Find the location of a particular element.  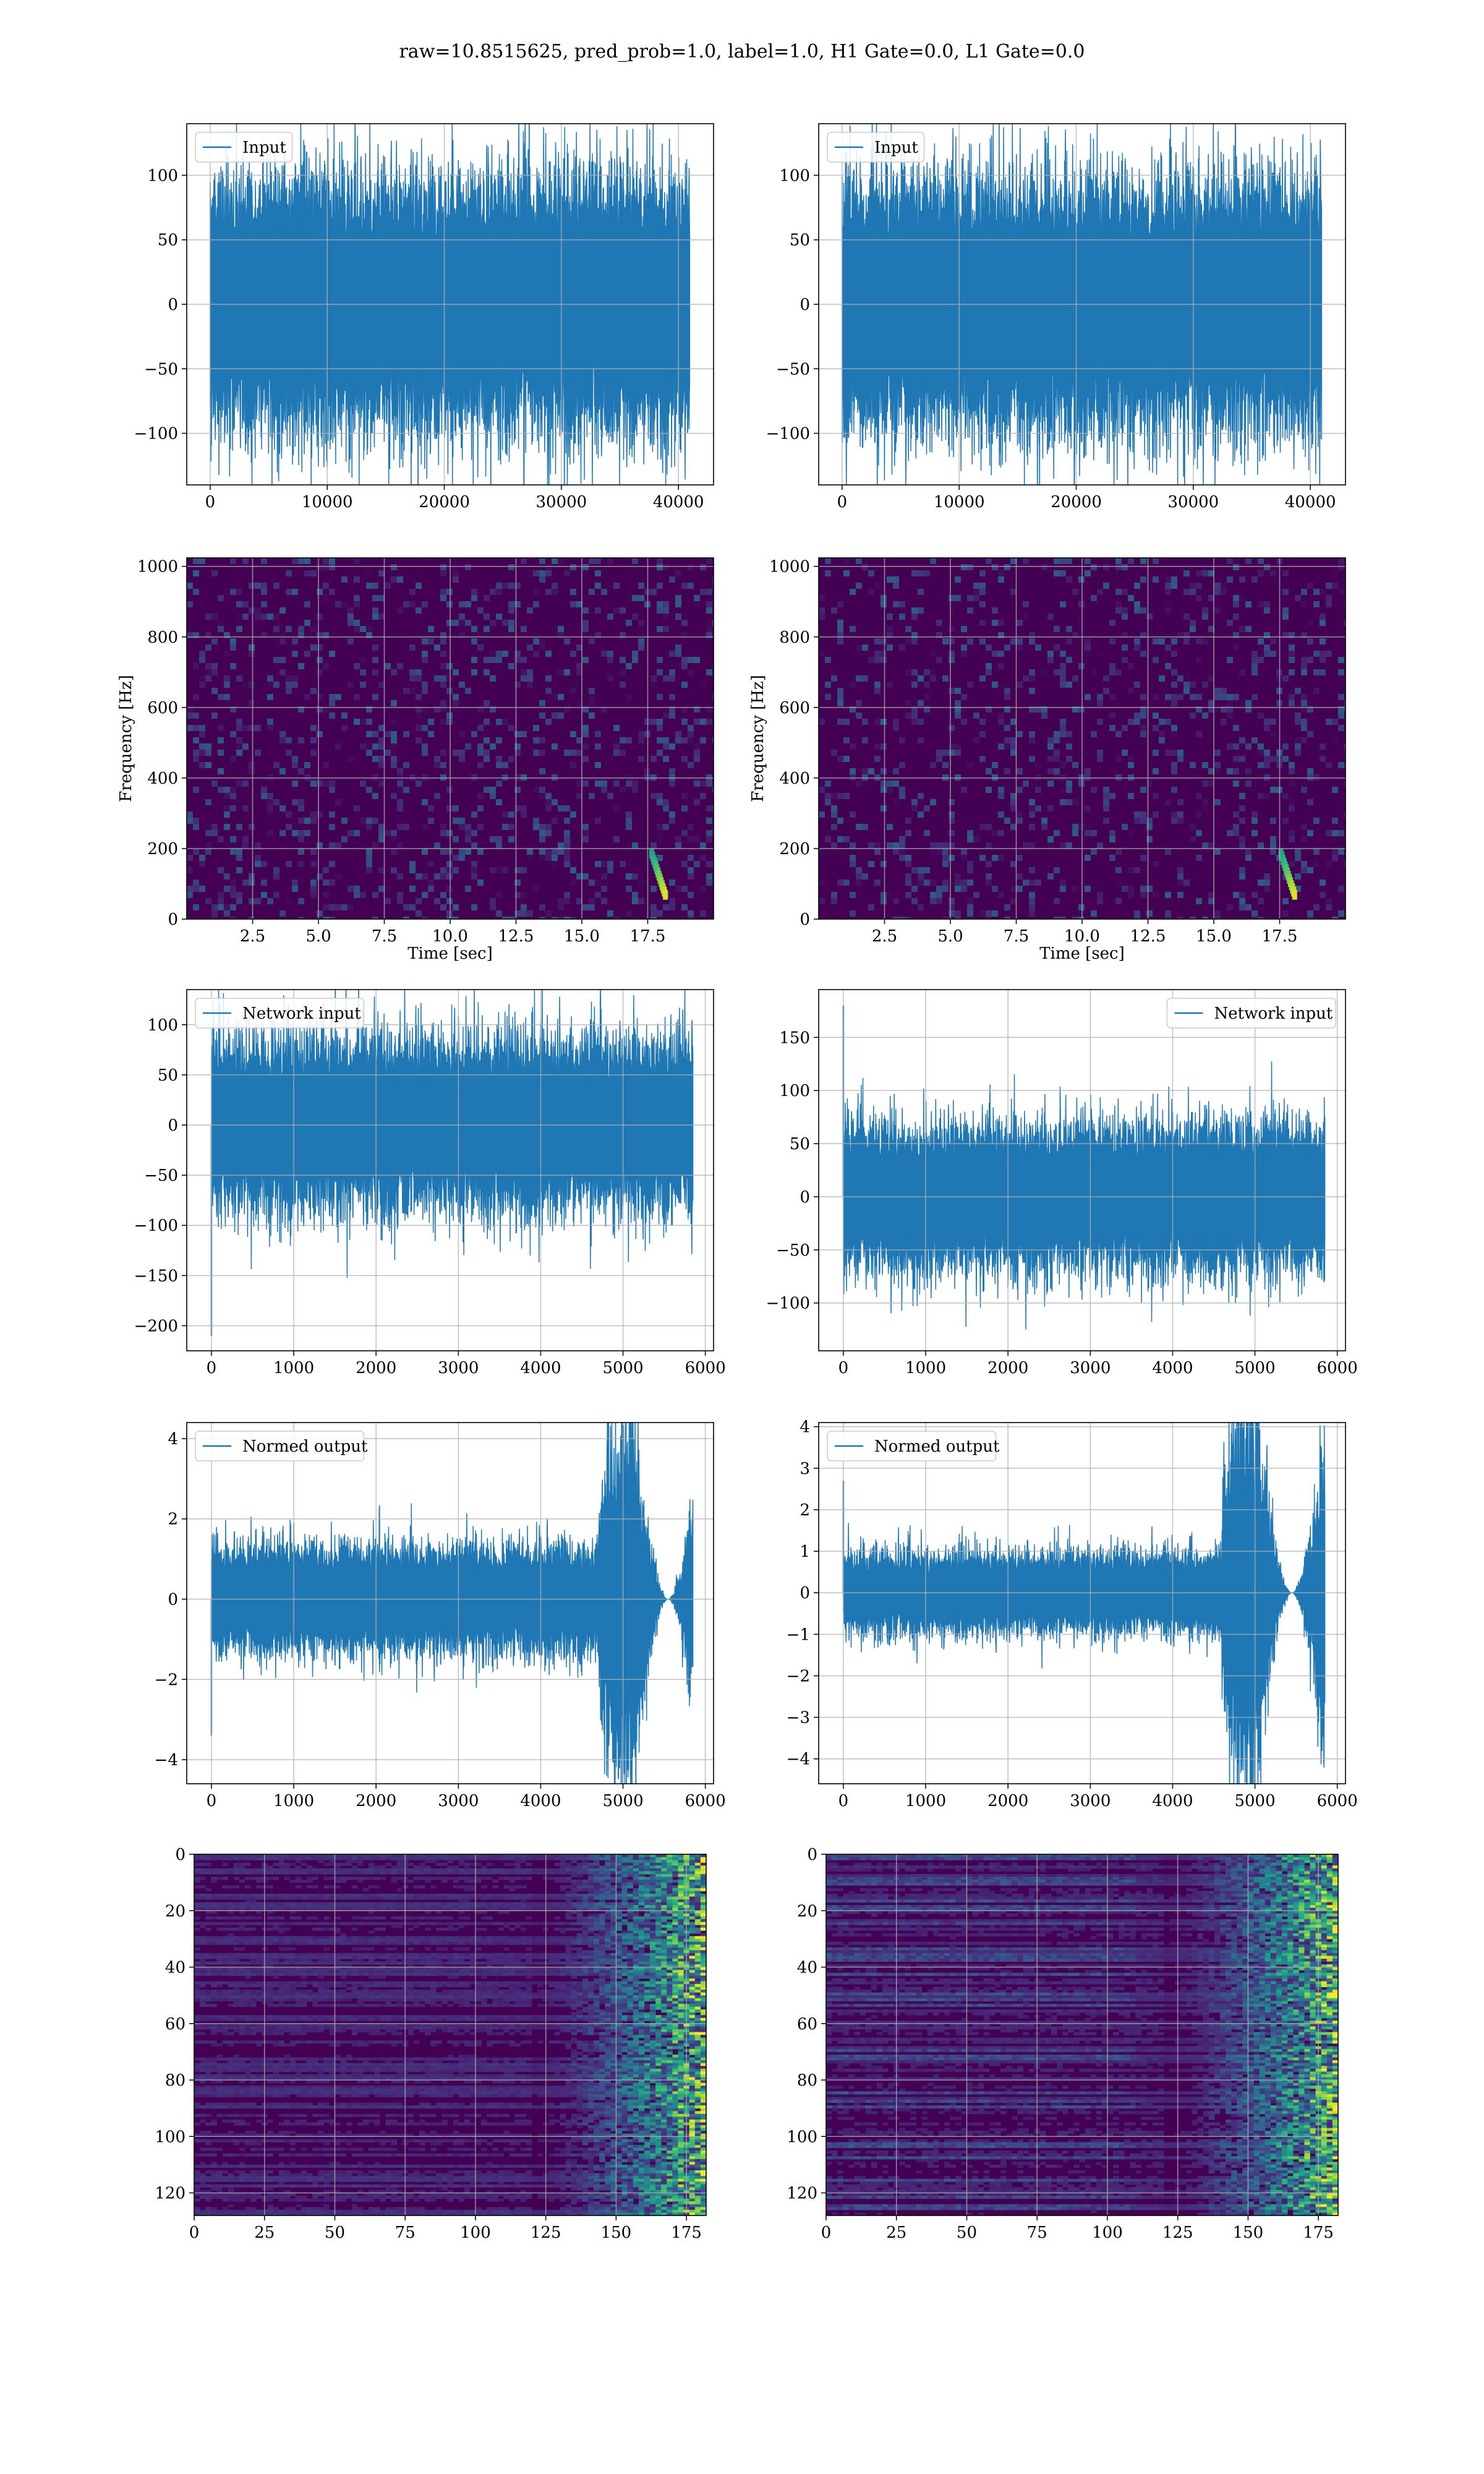

x-tick-label: 40000 is located at coordinates (1310, 502).